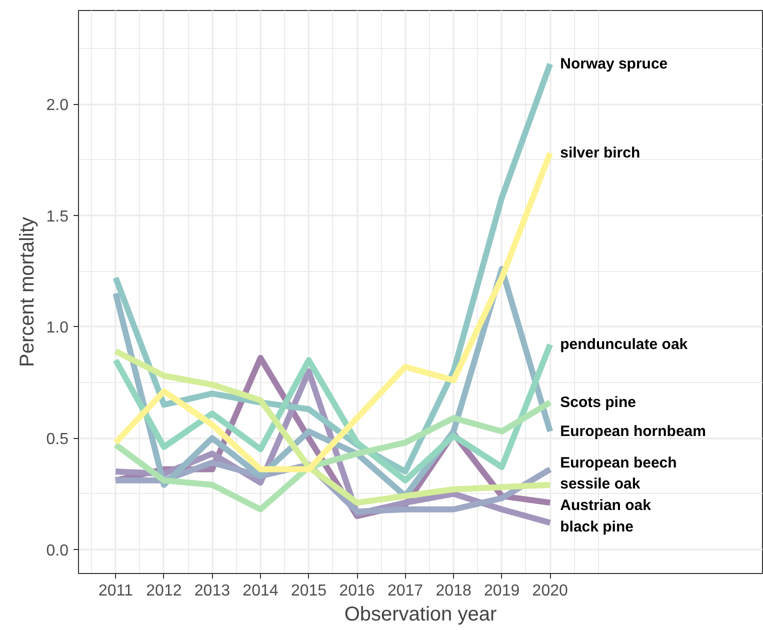 The width and height of the screenshot is (763, 630). Describe the element at coordinates (598, 402) in the screenshot. I see `series-label: Scots pine` at that location.